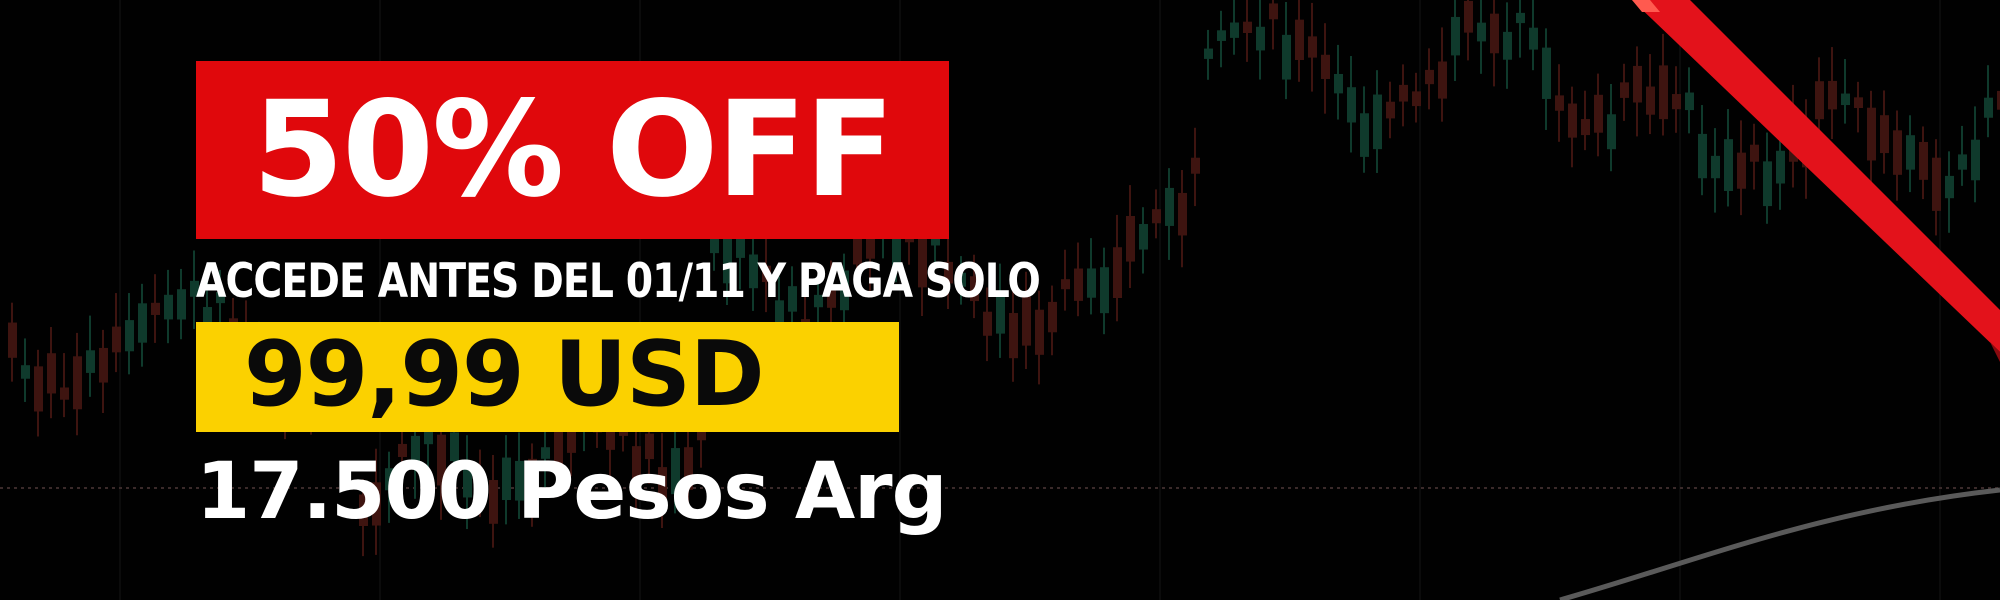  What do you see at coordinates (504, 374) in the screenshot?
I see `price-text: 99,99 USD` at bounding box center [504, 374].